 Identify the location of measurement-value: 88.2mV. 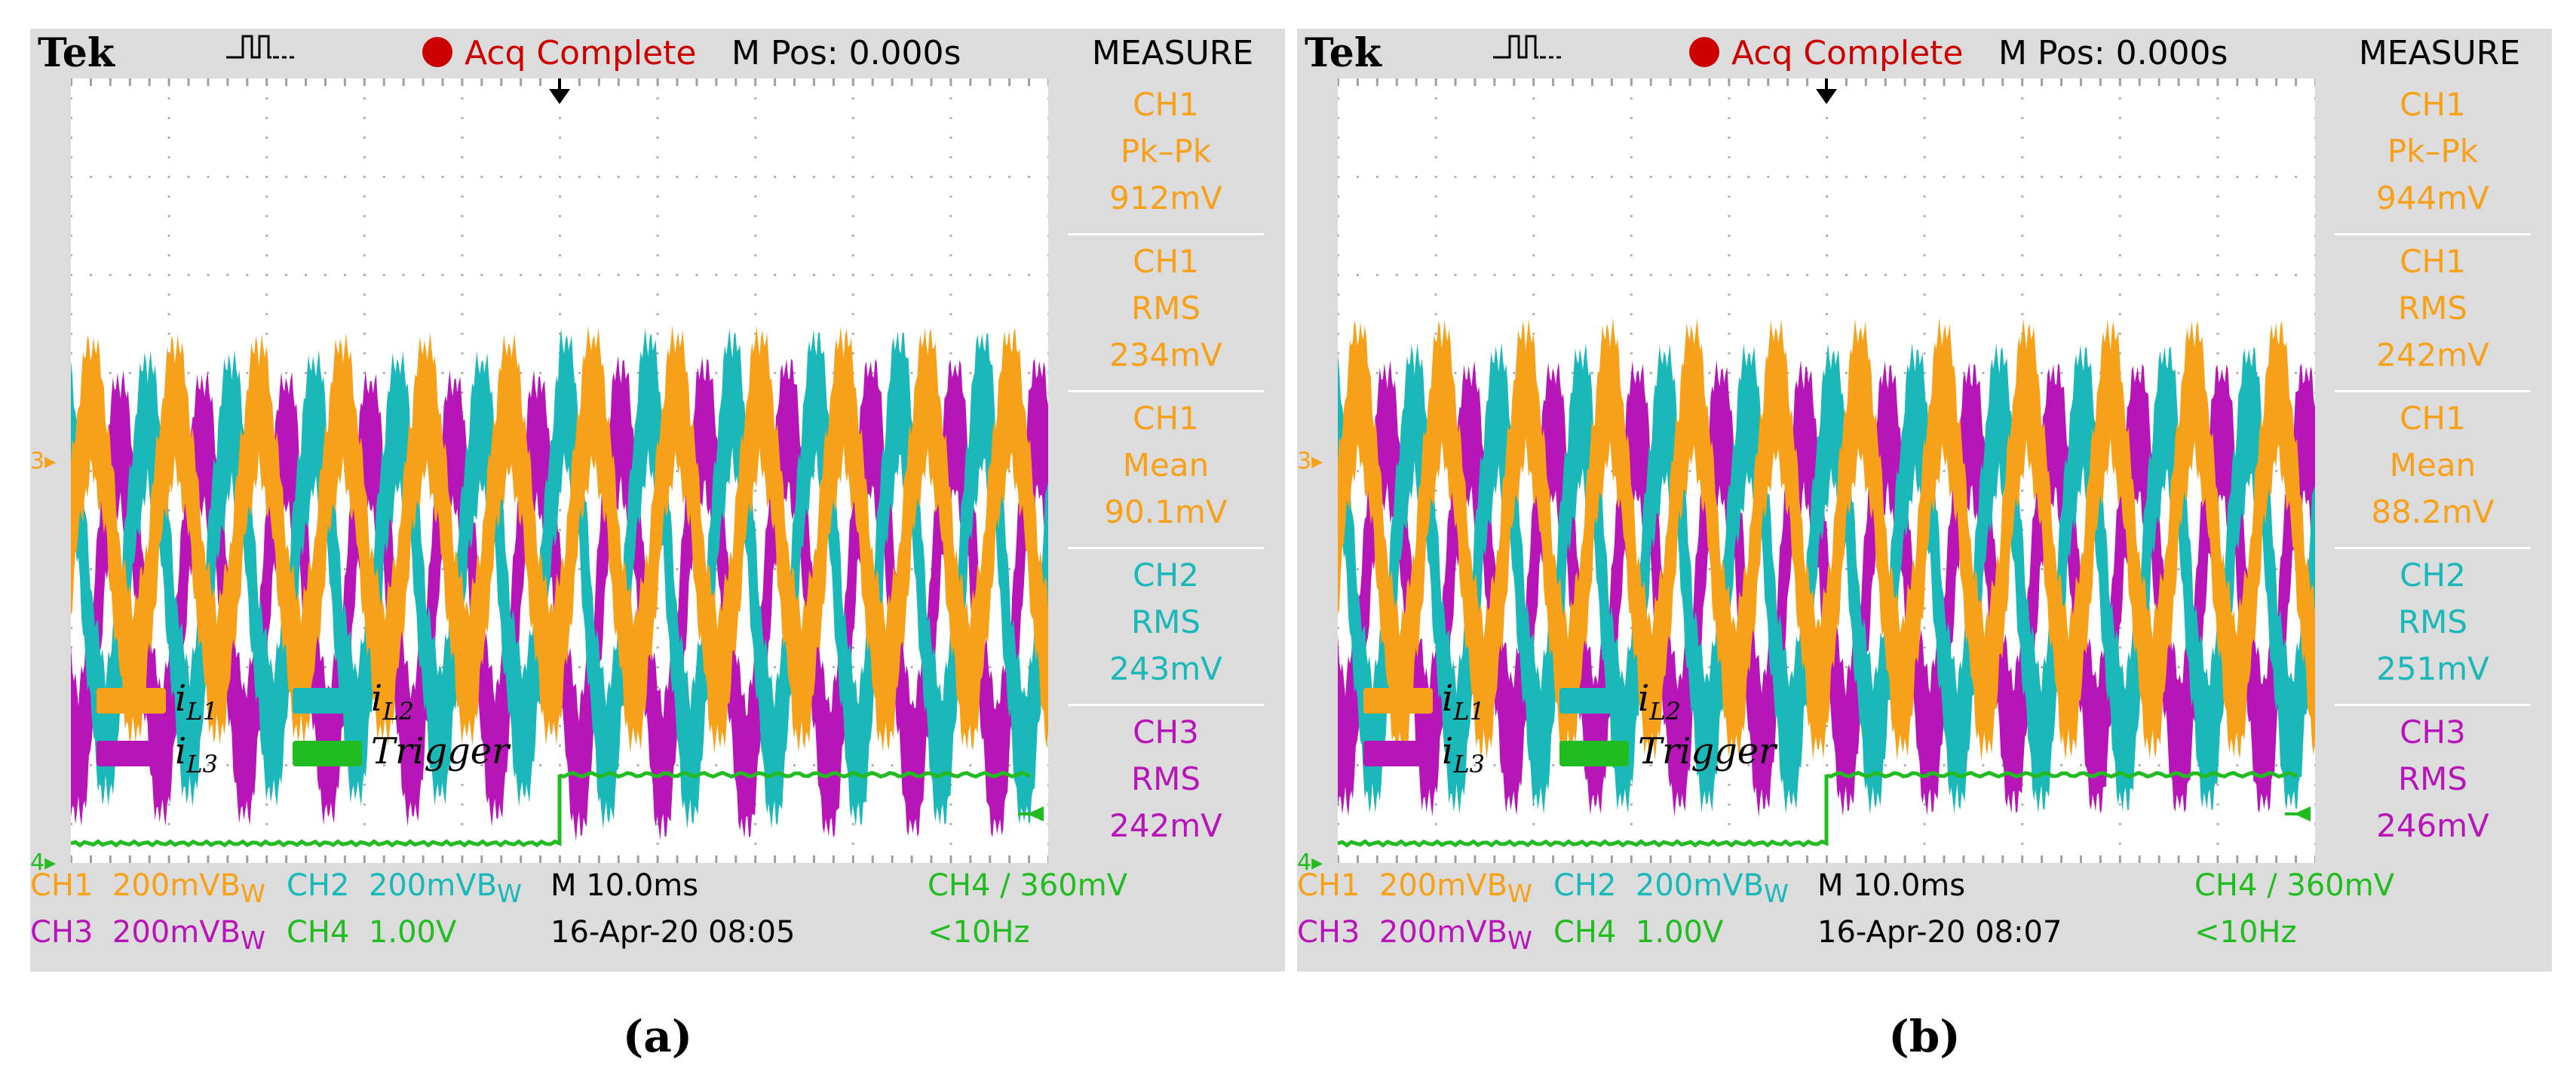
(2433, 511).